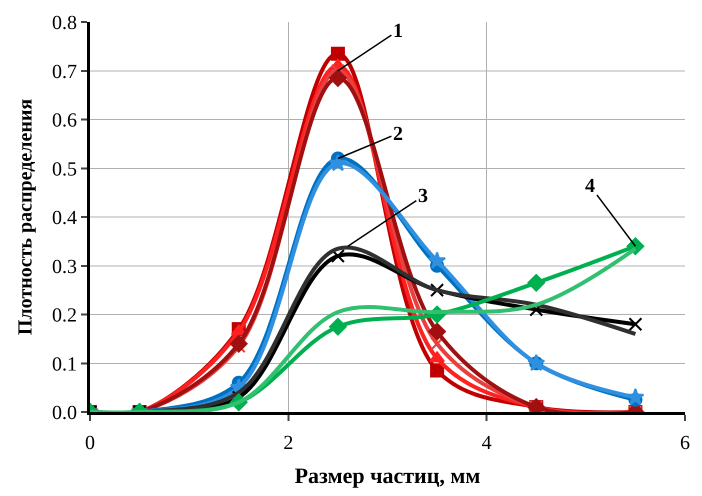 The image size is (702, 496). Describe the element at coordinates (64, 267) in the screenshot. I see `y-tick-label: 0.3` at that location.